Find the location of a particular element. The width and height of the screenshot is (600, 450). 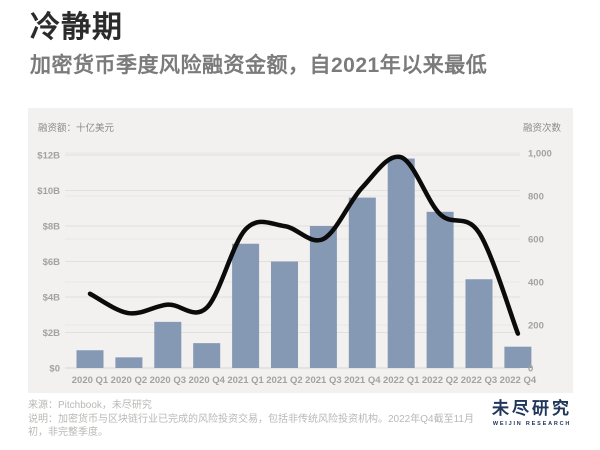

bar-2022-Q4 is located at coordinates (518, 357).